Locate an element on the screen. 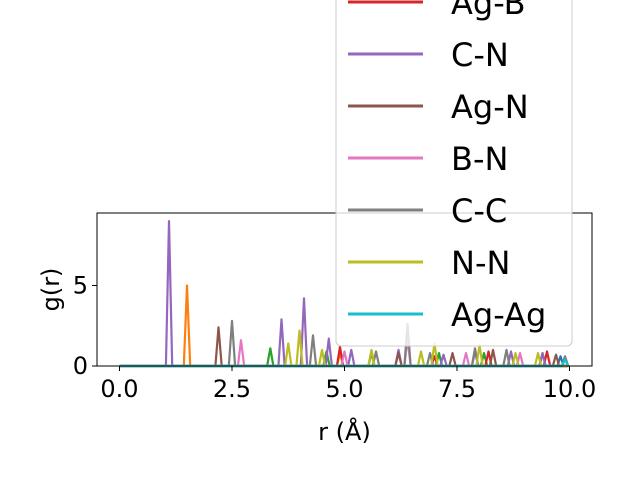  y-tick-label: 0 is located at coordinates (80, 366).